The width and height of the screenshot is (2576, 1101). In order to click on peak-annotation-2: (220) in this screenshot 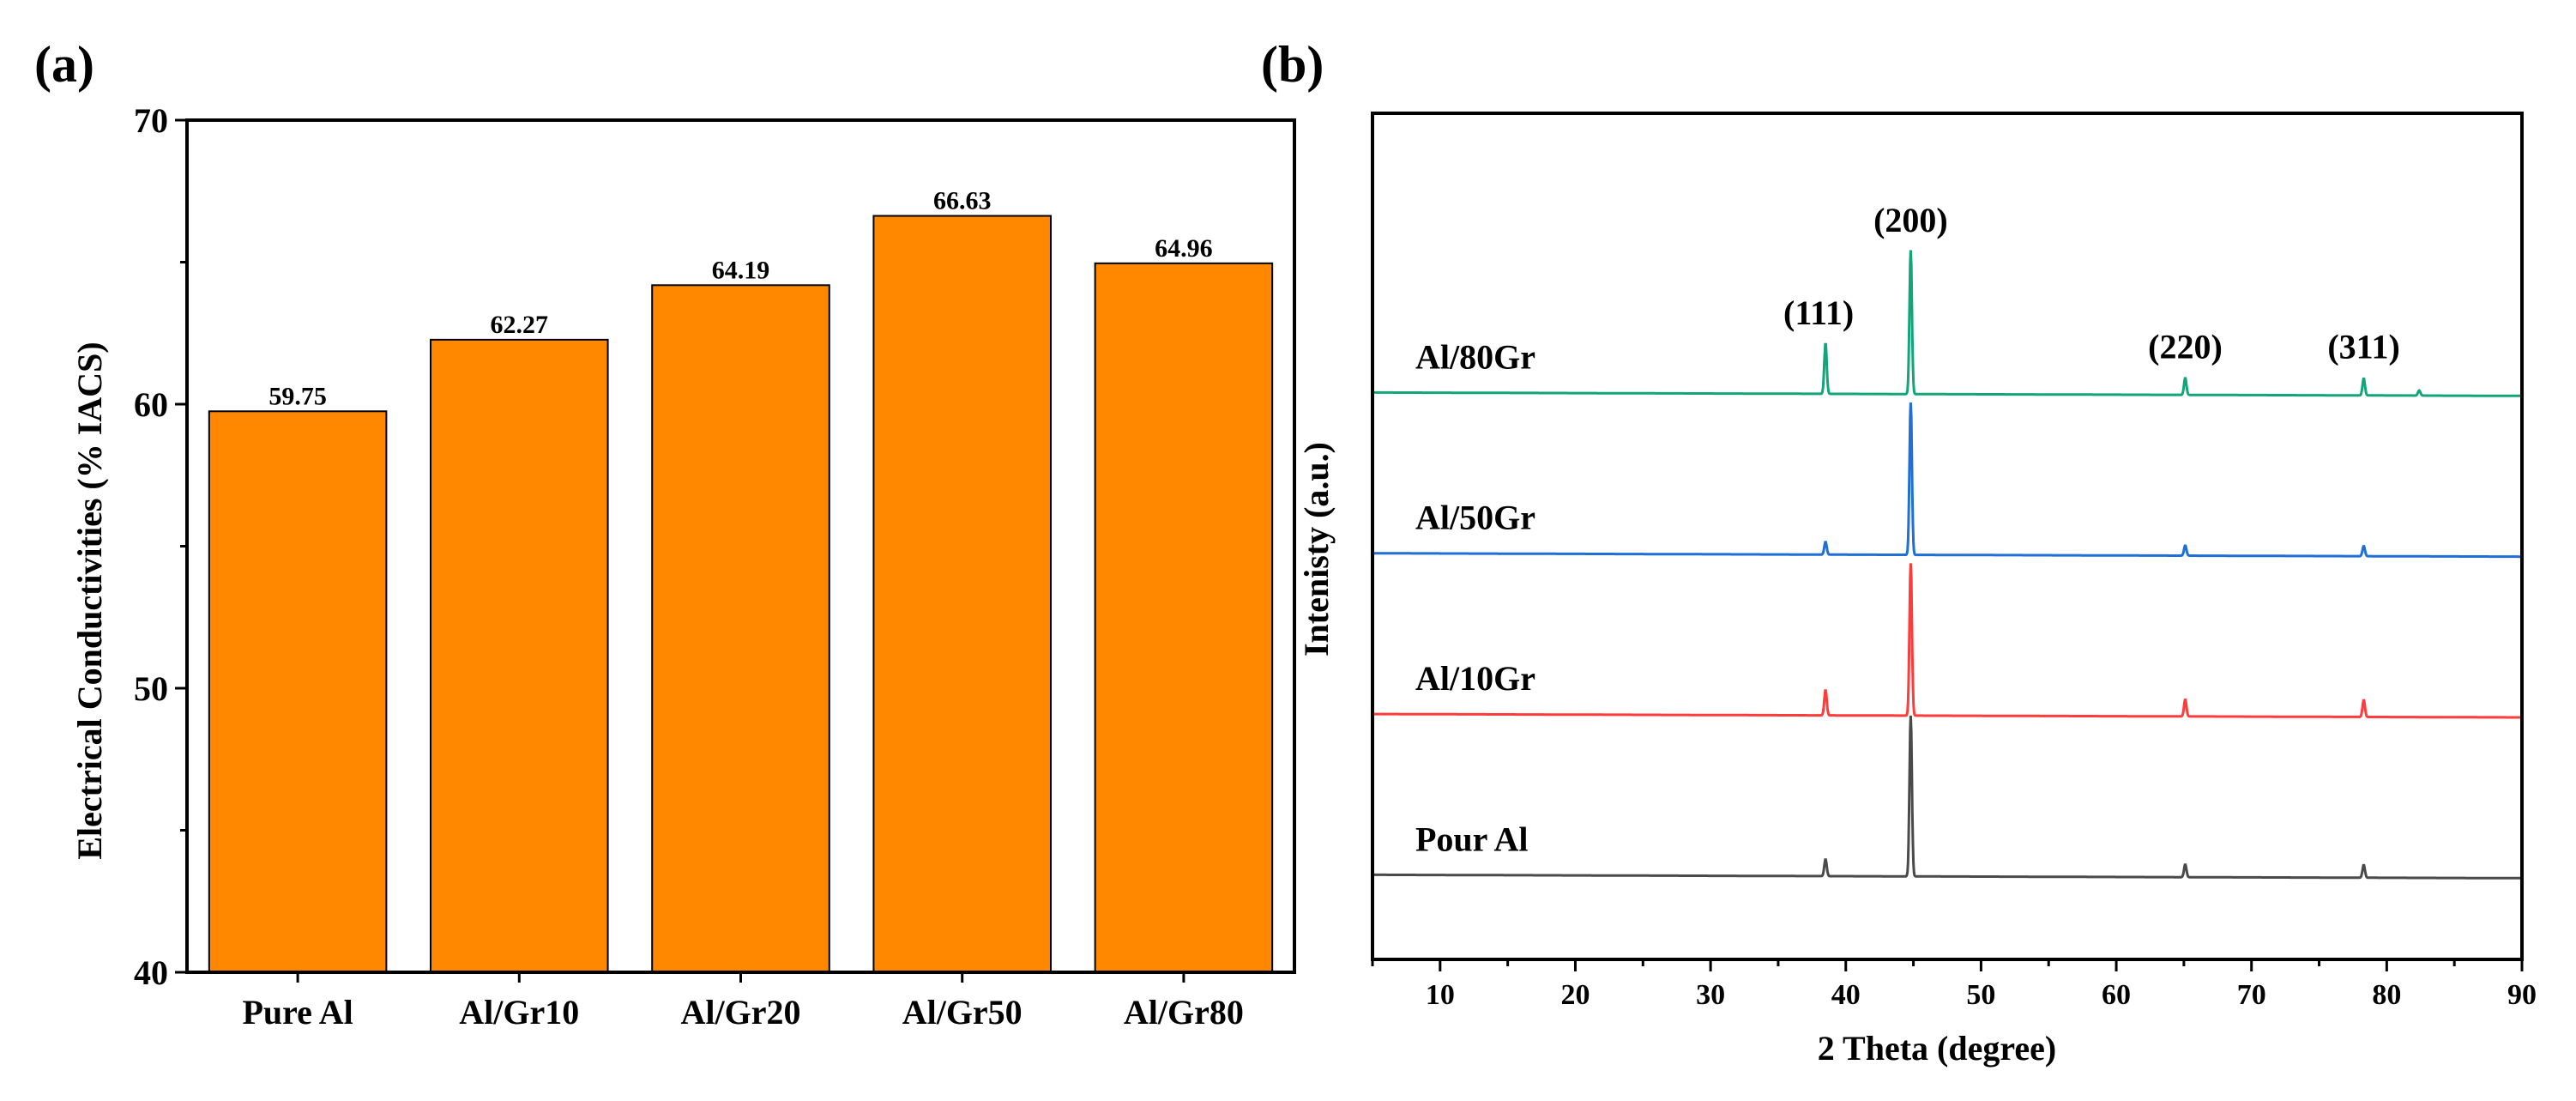, I will do `click(2185, 347)`.